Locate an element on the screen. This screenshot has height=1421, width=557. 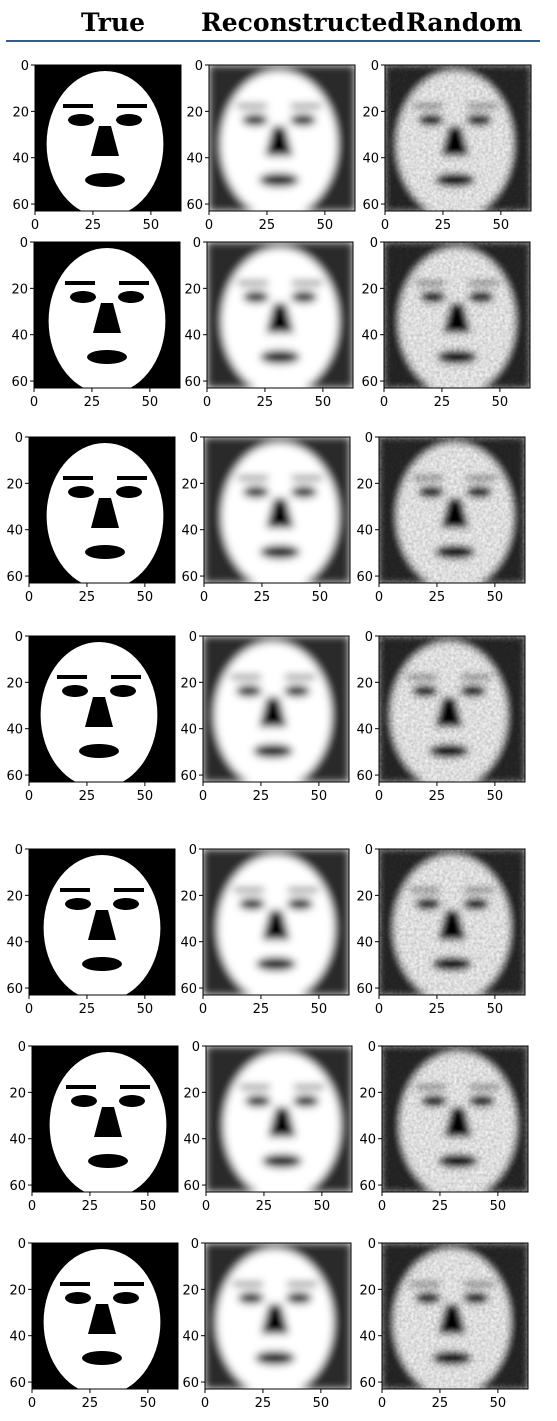
panel-random-row-1: 0 25 50 0 20 40 60 is located at coordinates (447, 146).